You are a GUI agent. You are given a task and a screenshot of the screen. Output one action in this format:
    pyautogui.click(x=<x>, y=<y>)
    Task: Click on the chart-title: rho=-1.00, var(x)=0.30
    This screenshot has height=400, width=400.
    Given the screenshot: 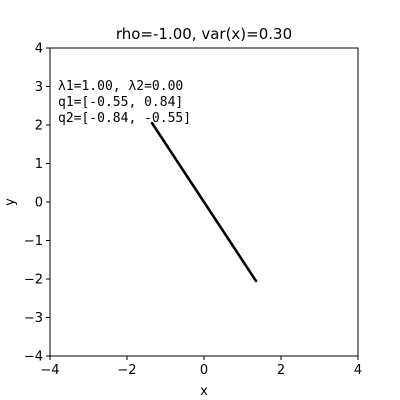 What is the action you would take?
    pyautogui.click(x=204, y=34)
    